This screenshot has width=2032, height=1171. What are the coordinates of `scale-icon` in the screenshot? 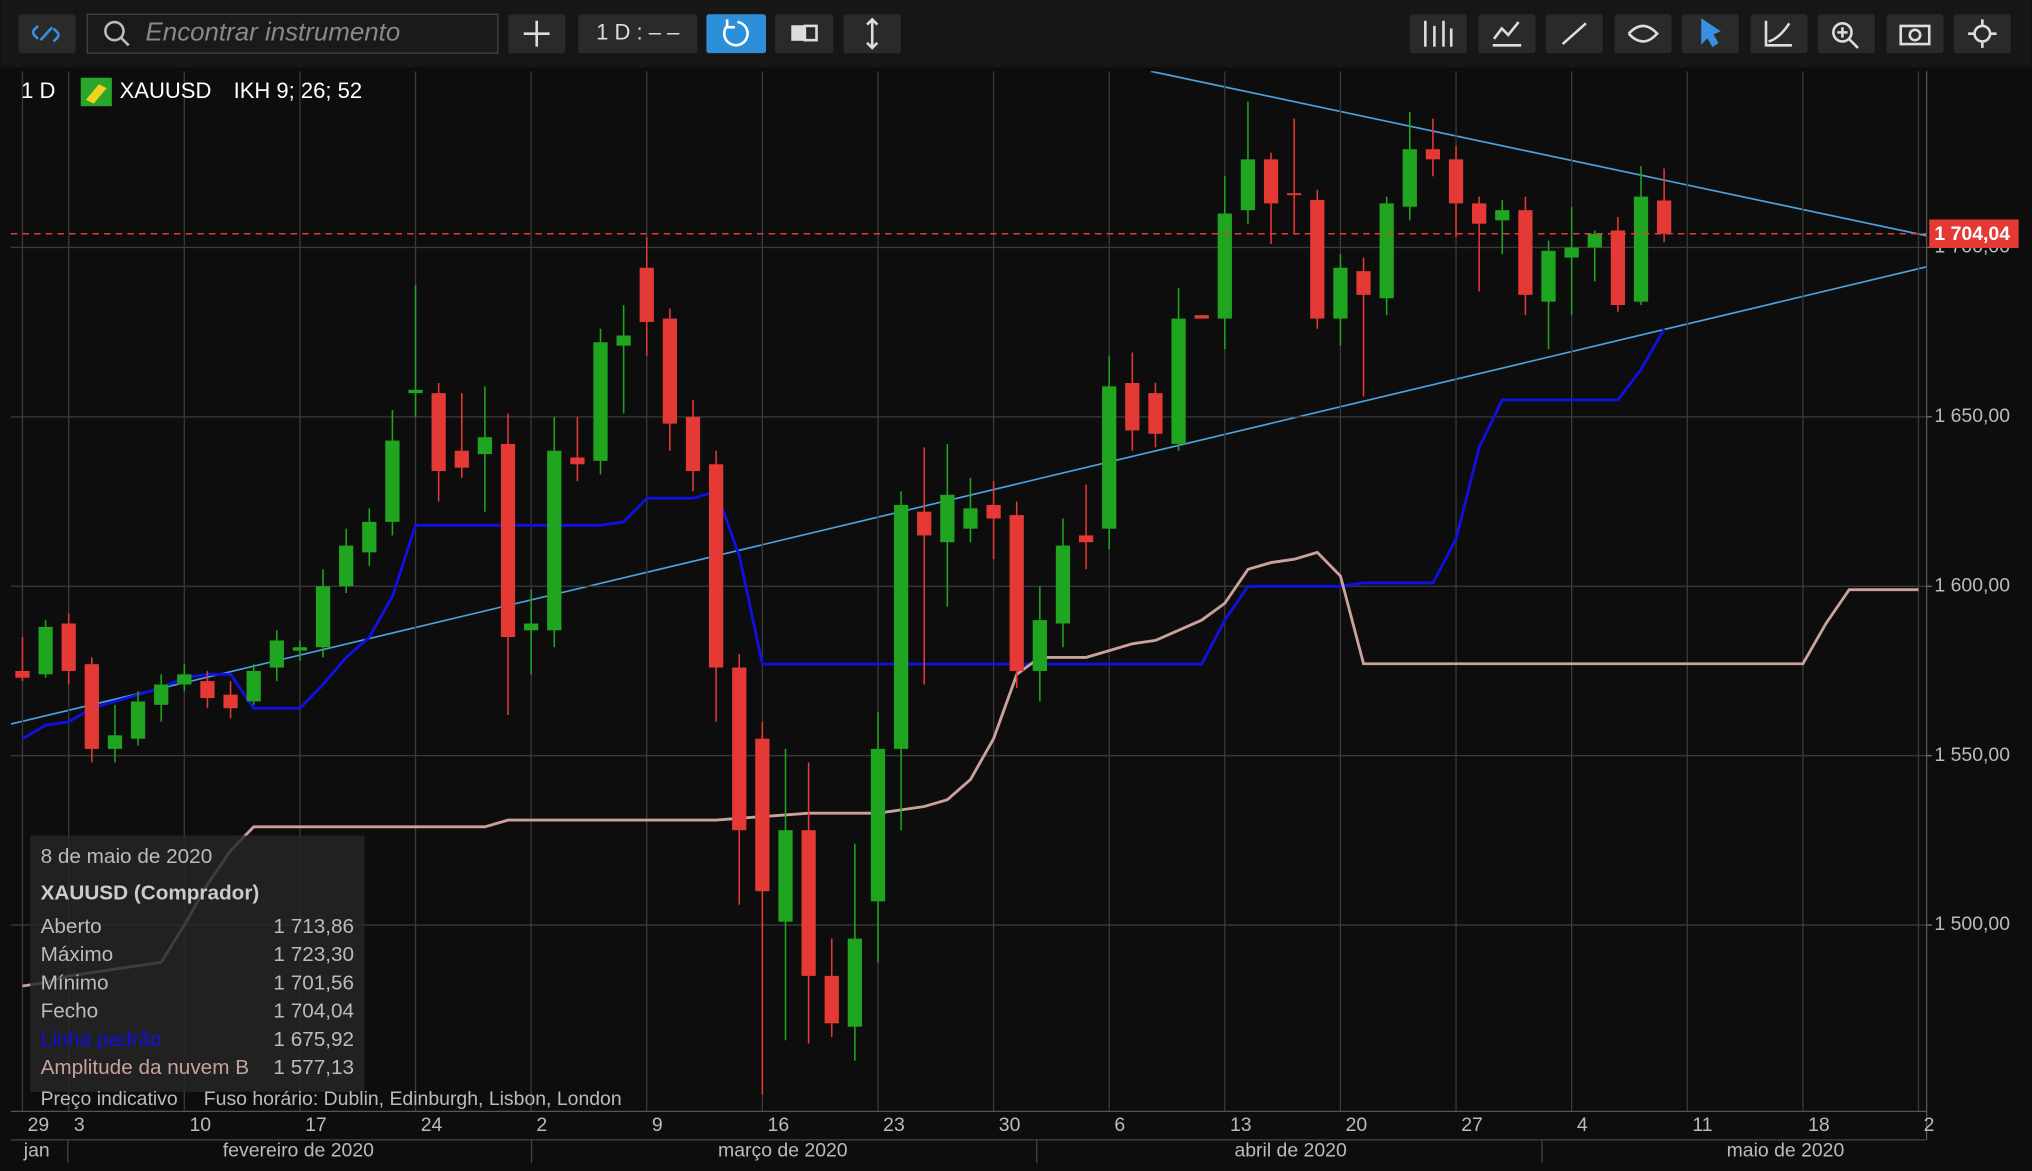 It's located at (872, 33).